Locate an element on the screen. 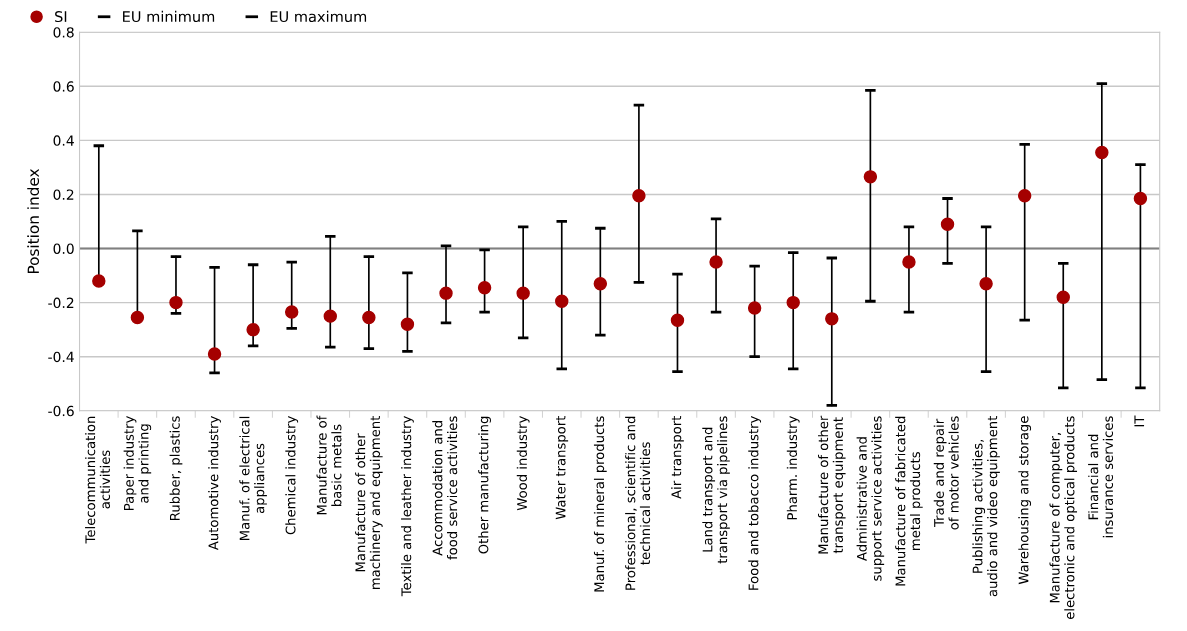 Image resolution: width=1187 pixels, height=631 pixels. x-tick-label: Manufacture of basic metals is located at coordinates (329, 465).